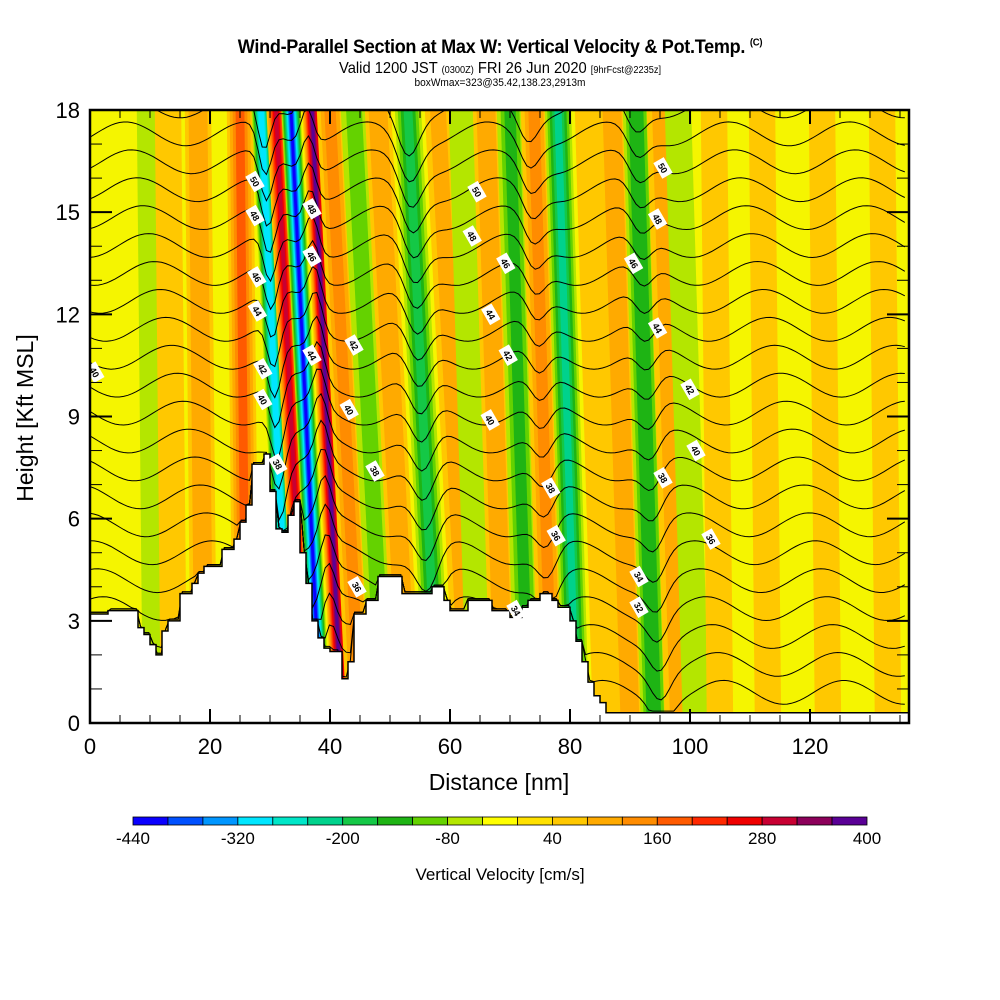 The width and height of the screenshot is (1000, 1000). What do you see at coordinates (74, 417) in the screenshot?
I see `y-tick-label: 9` at bounding box center [74, 417].